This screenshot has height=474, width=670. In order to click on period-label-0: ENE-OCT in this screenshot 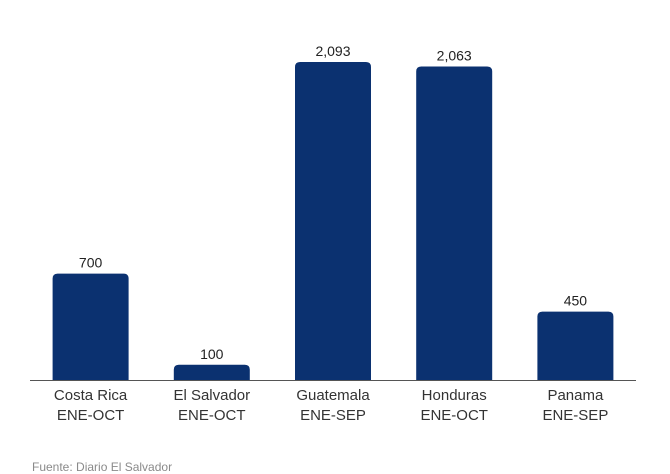, I will do `click(91, 415)`.